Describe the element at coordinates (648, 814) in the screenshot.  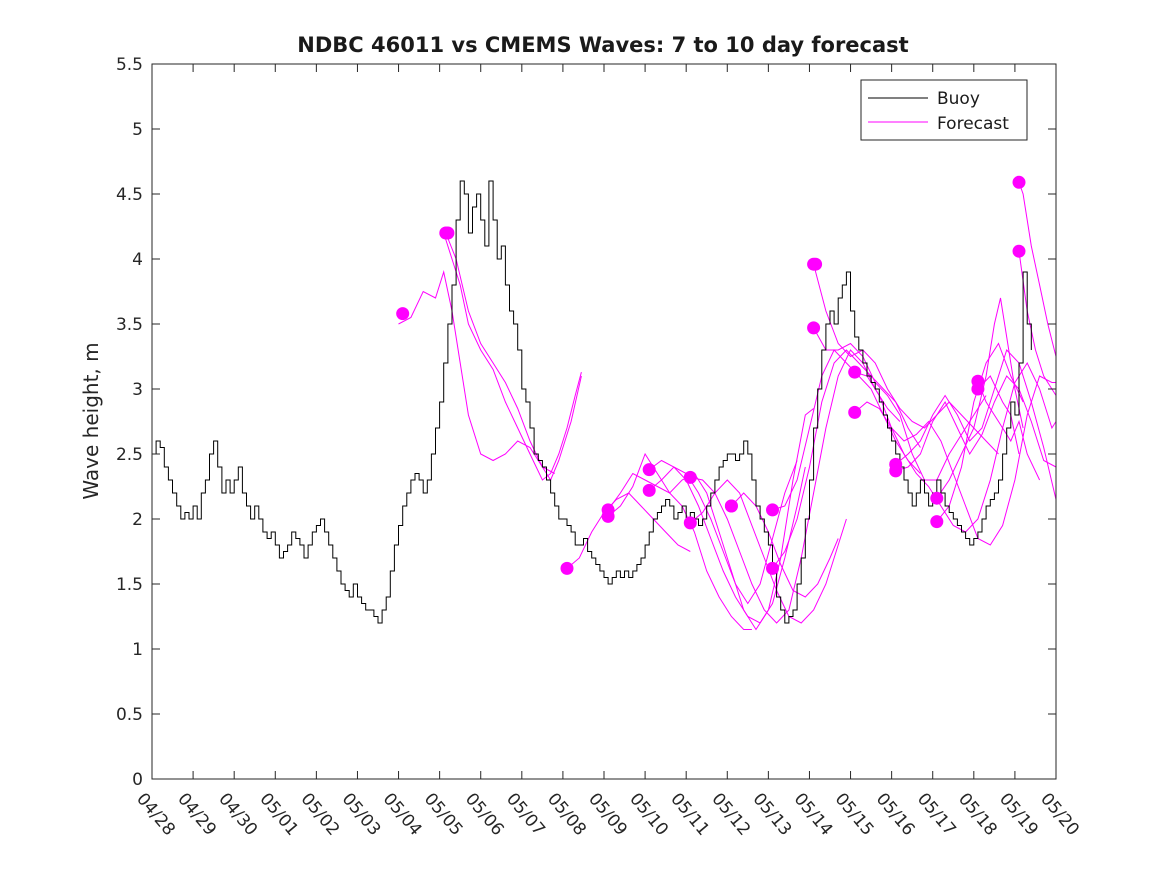
I see `x-tick-label: 05/10` at that location.